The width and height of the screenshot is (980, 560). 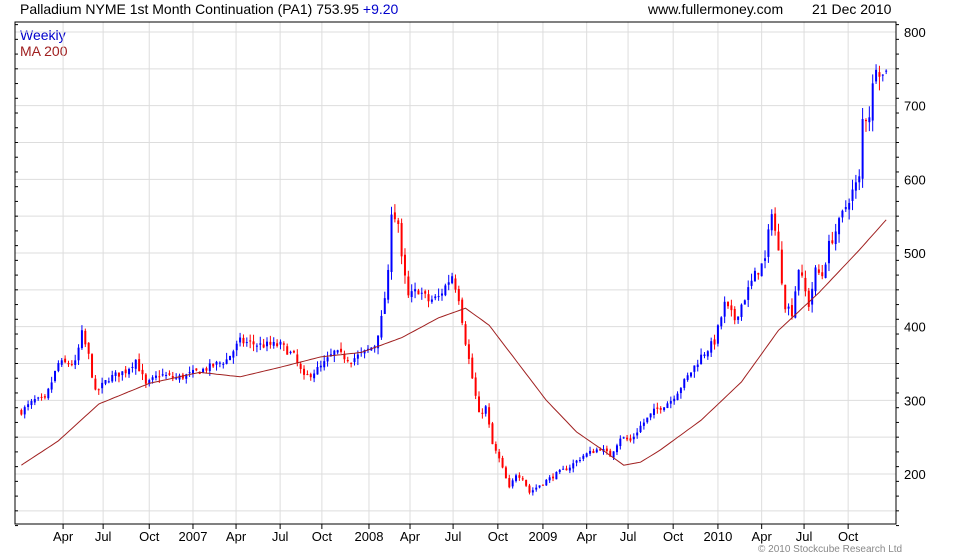 What do you see at coordinates (915, 327) in the screenshot?
I see `y-tick-label: 400` at bounding box center [915, 327].